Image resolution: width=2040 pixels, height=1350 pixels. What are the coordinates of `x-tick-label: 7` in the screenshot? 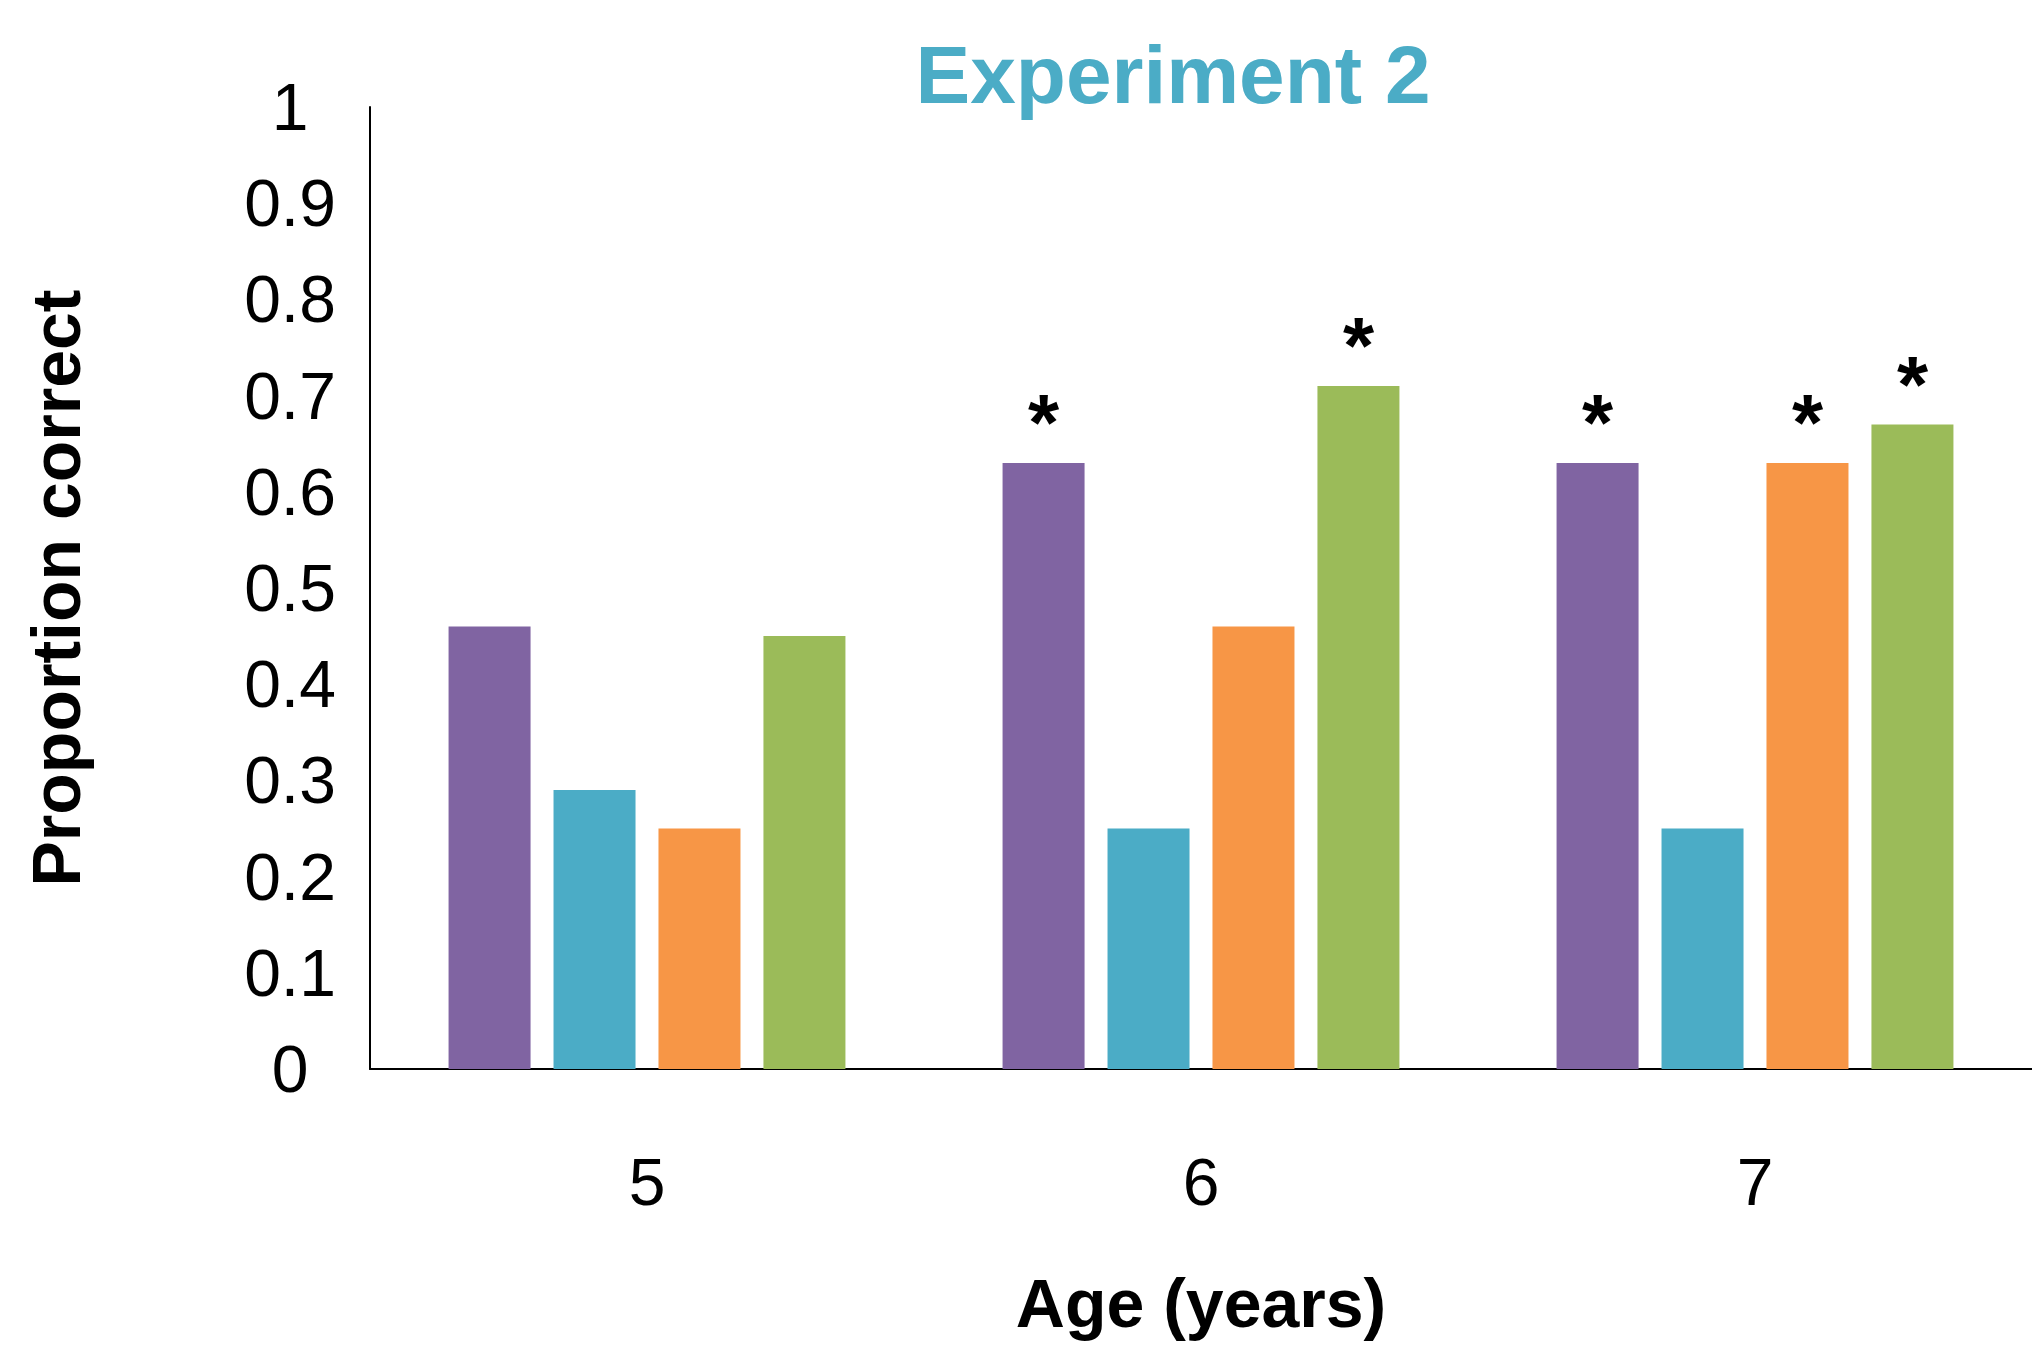 It's located at (1755, 1182).